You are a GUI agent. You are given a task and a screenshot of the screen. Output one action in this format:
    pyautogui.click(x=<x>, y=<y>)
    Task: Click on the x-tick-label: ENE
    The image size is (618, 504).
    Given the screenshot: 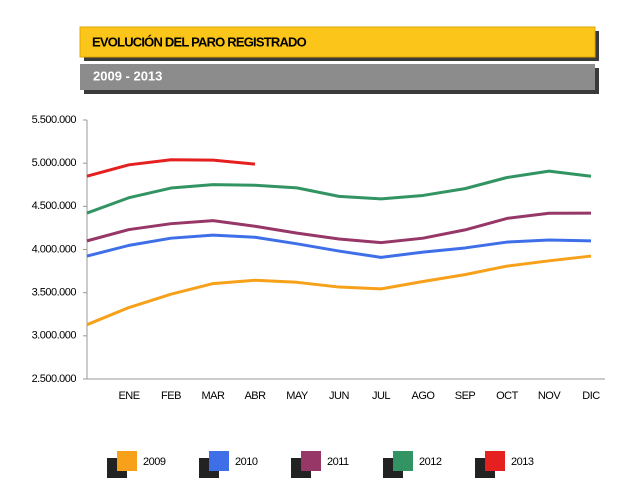 What is the action you would take?
    pyautogui.click(x=128, y=396)
    